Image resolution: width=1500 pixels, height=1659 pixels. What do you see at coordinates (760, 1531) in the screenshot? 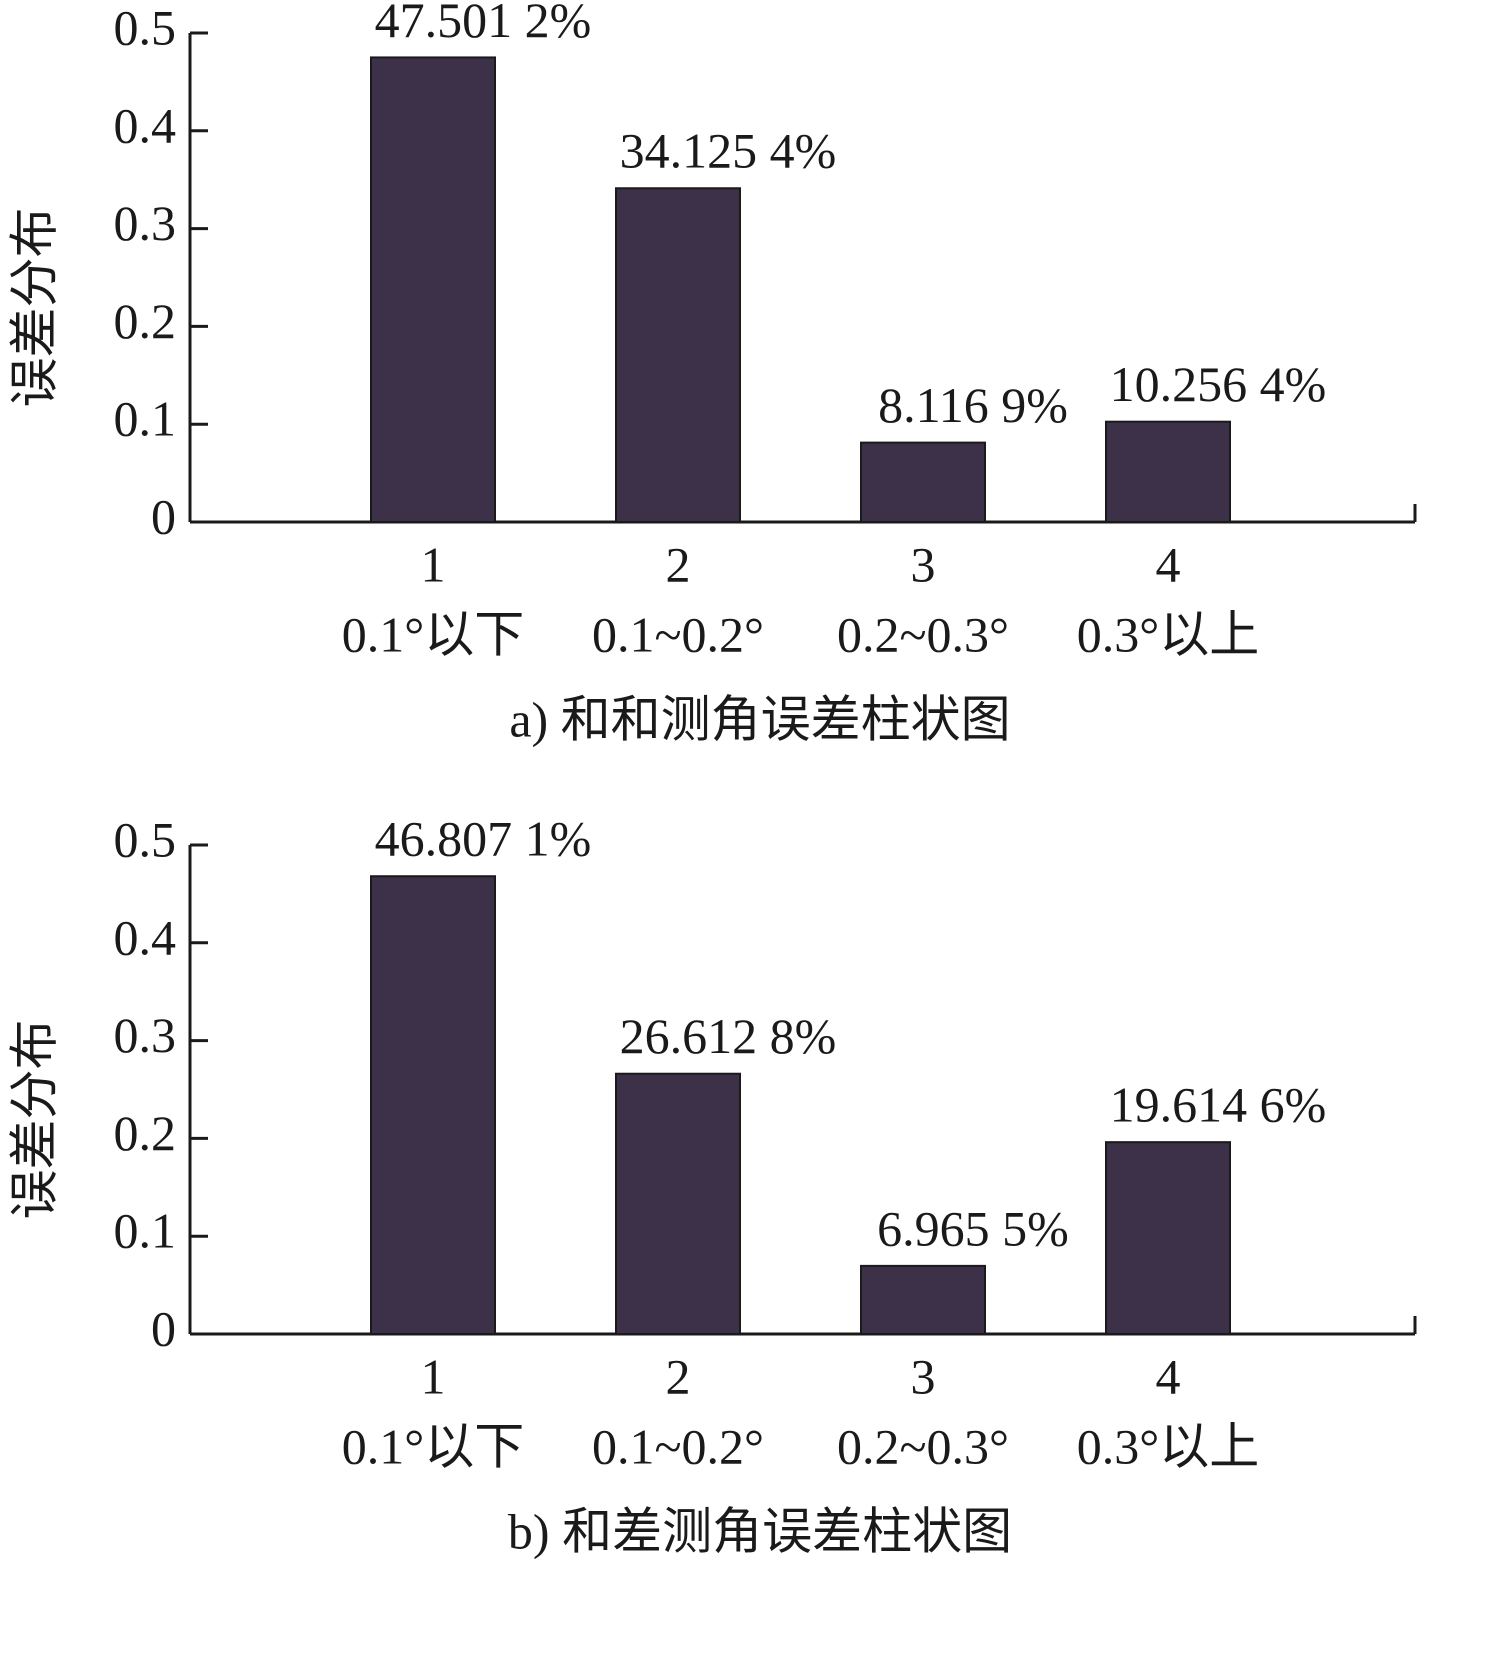
I see `chart-caption: b) 和差测角误差柱状图` at bounding box center [760, 1531].